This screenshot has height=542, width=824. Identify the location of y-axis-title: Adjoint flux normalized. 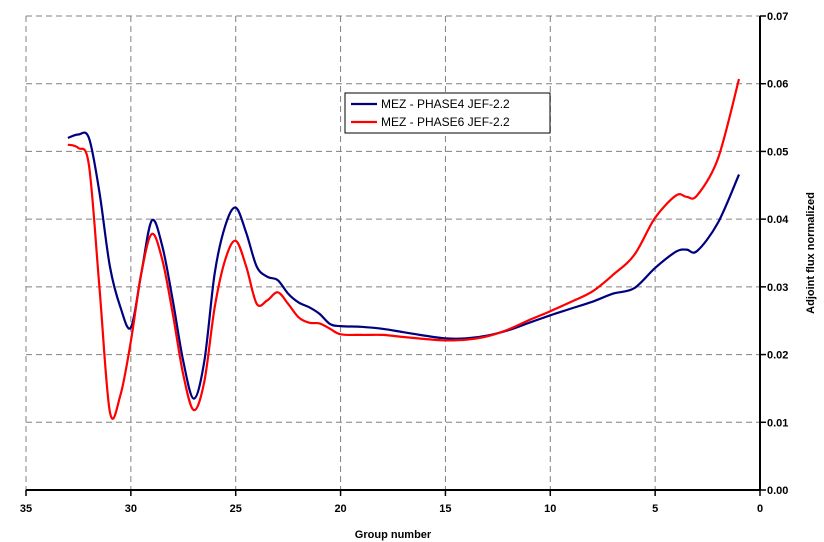
(811, 253).